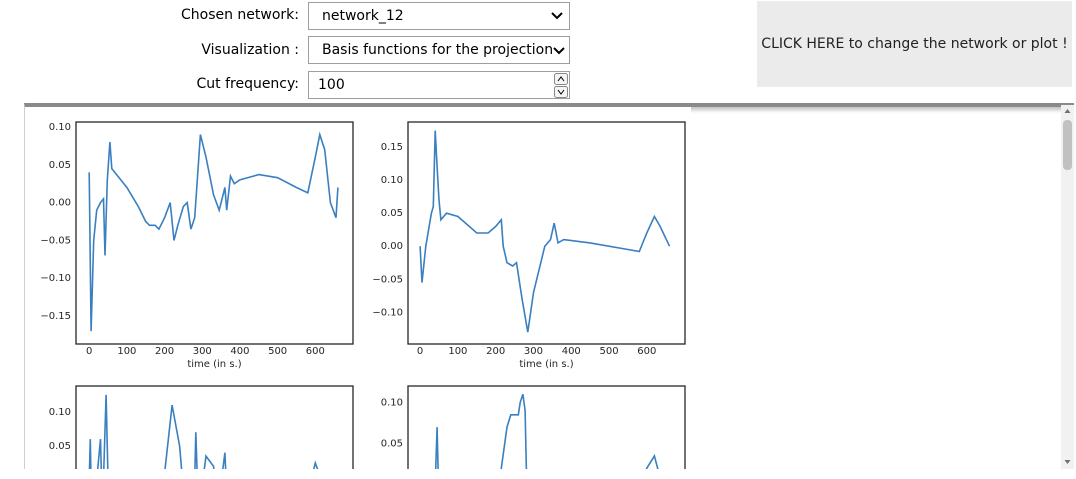 This screenshot has width=1076, height=479. Describe the element at coordinates (392, 147) in the screenshot. I see `y-tick-label: 0.15` at that location.